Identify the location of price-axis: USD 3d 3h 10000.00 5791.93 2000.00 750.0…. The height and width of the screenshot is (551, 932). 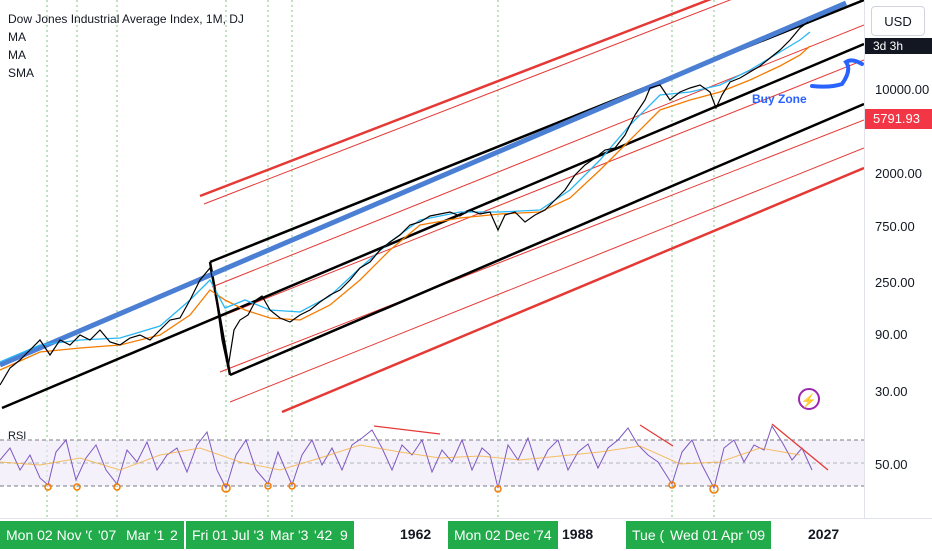
(898, 259).